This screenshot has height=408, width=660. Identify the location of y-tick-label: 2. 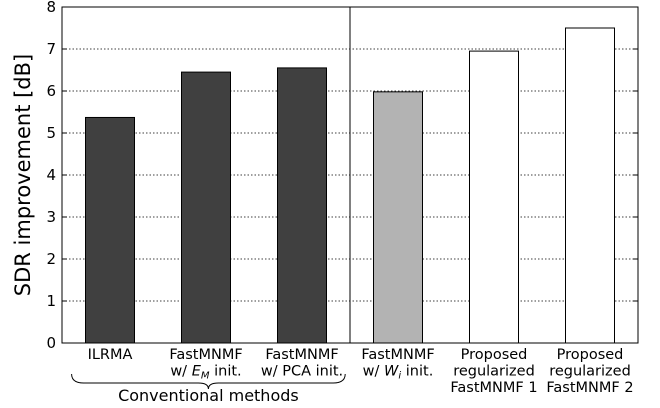
(51, 259).